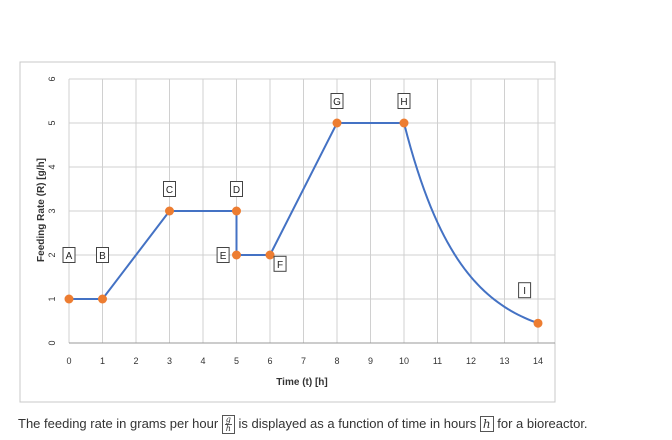 This screenshot has height=440, width=672. Describe the element at coordinates (202, 361) in the screenshot. I see `x-tick-label: 4` at that location.